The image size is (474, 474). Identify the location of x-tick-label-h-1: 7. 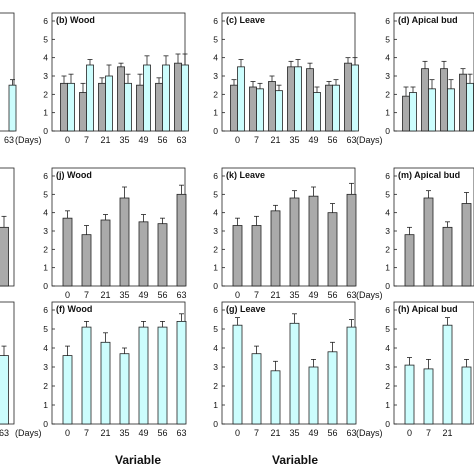
(428, 433).